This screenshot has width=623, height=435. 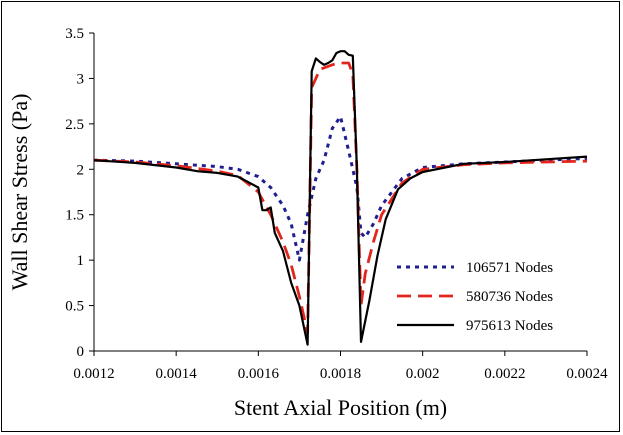 What do you see at coordinates (340, 374) in the screenshot?
I see `x-tick-label: 0.0018` at bounding box center [340, 374].